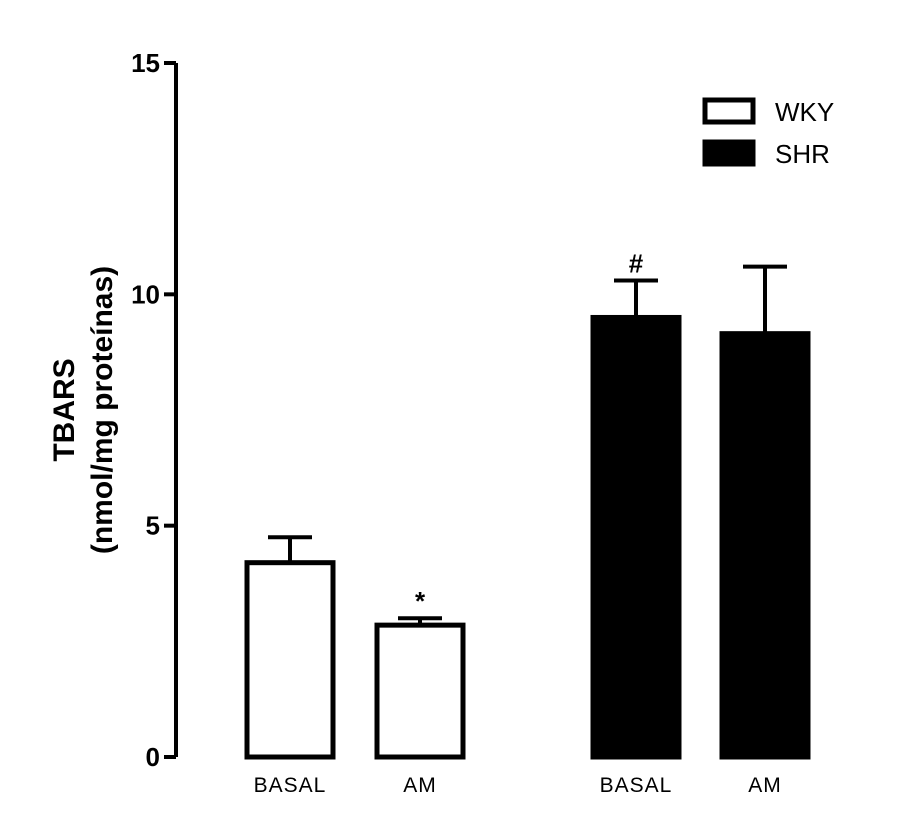  I want to click on legend-label: WKY, so click(804, 112).